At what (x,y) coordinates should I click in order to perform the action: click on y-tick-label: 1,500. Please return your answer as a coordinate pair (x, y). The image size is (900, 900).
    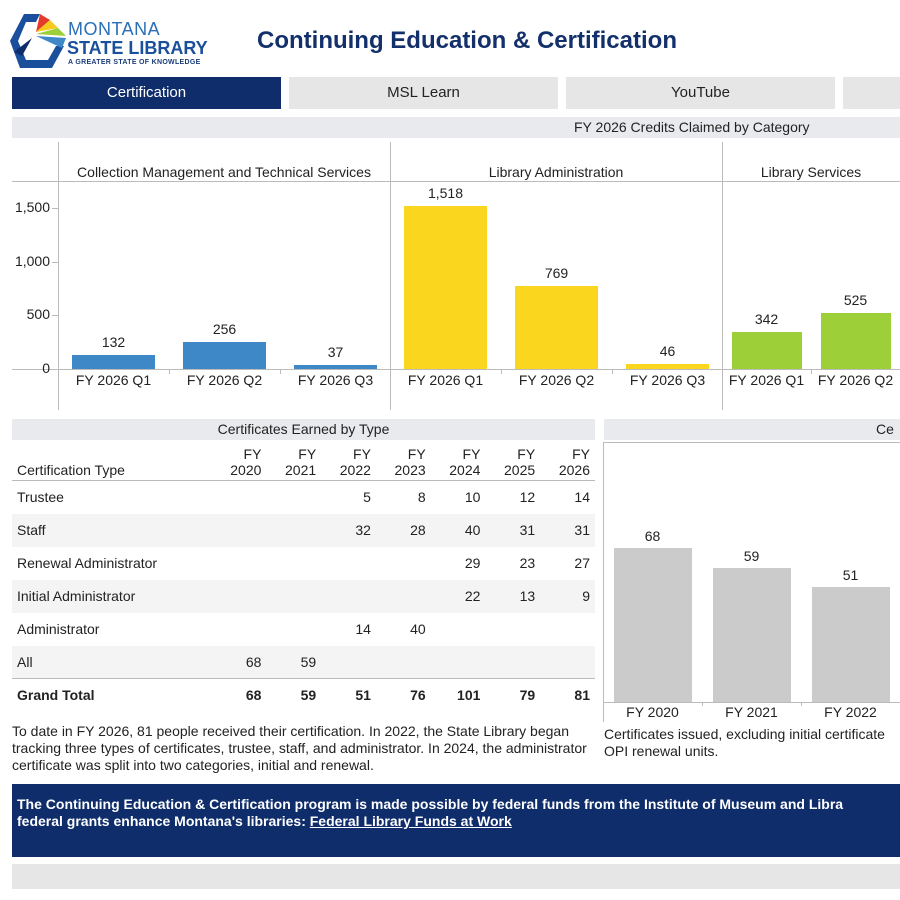
    Looking at the image, I should click on (32, 207).